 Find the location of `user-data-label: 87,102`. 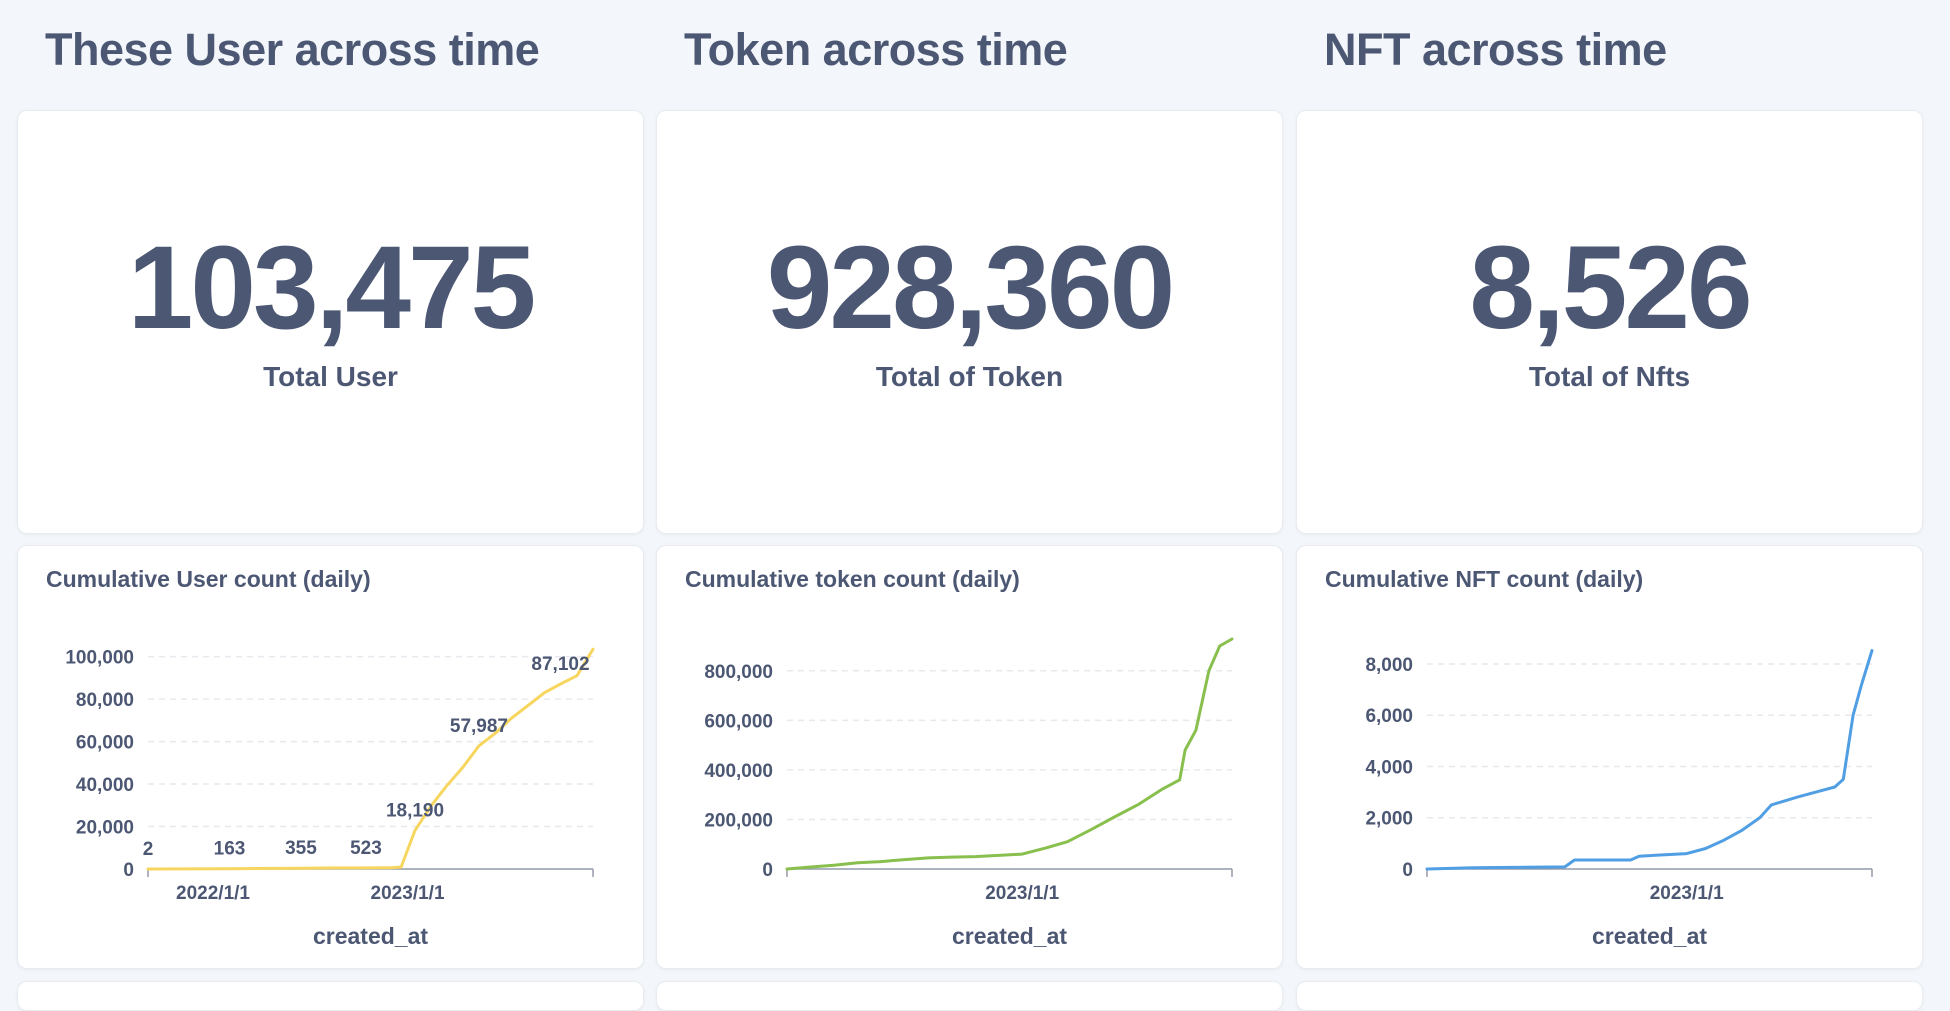

user-data-label: 87,102 is located at coordinates (560, 664).